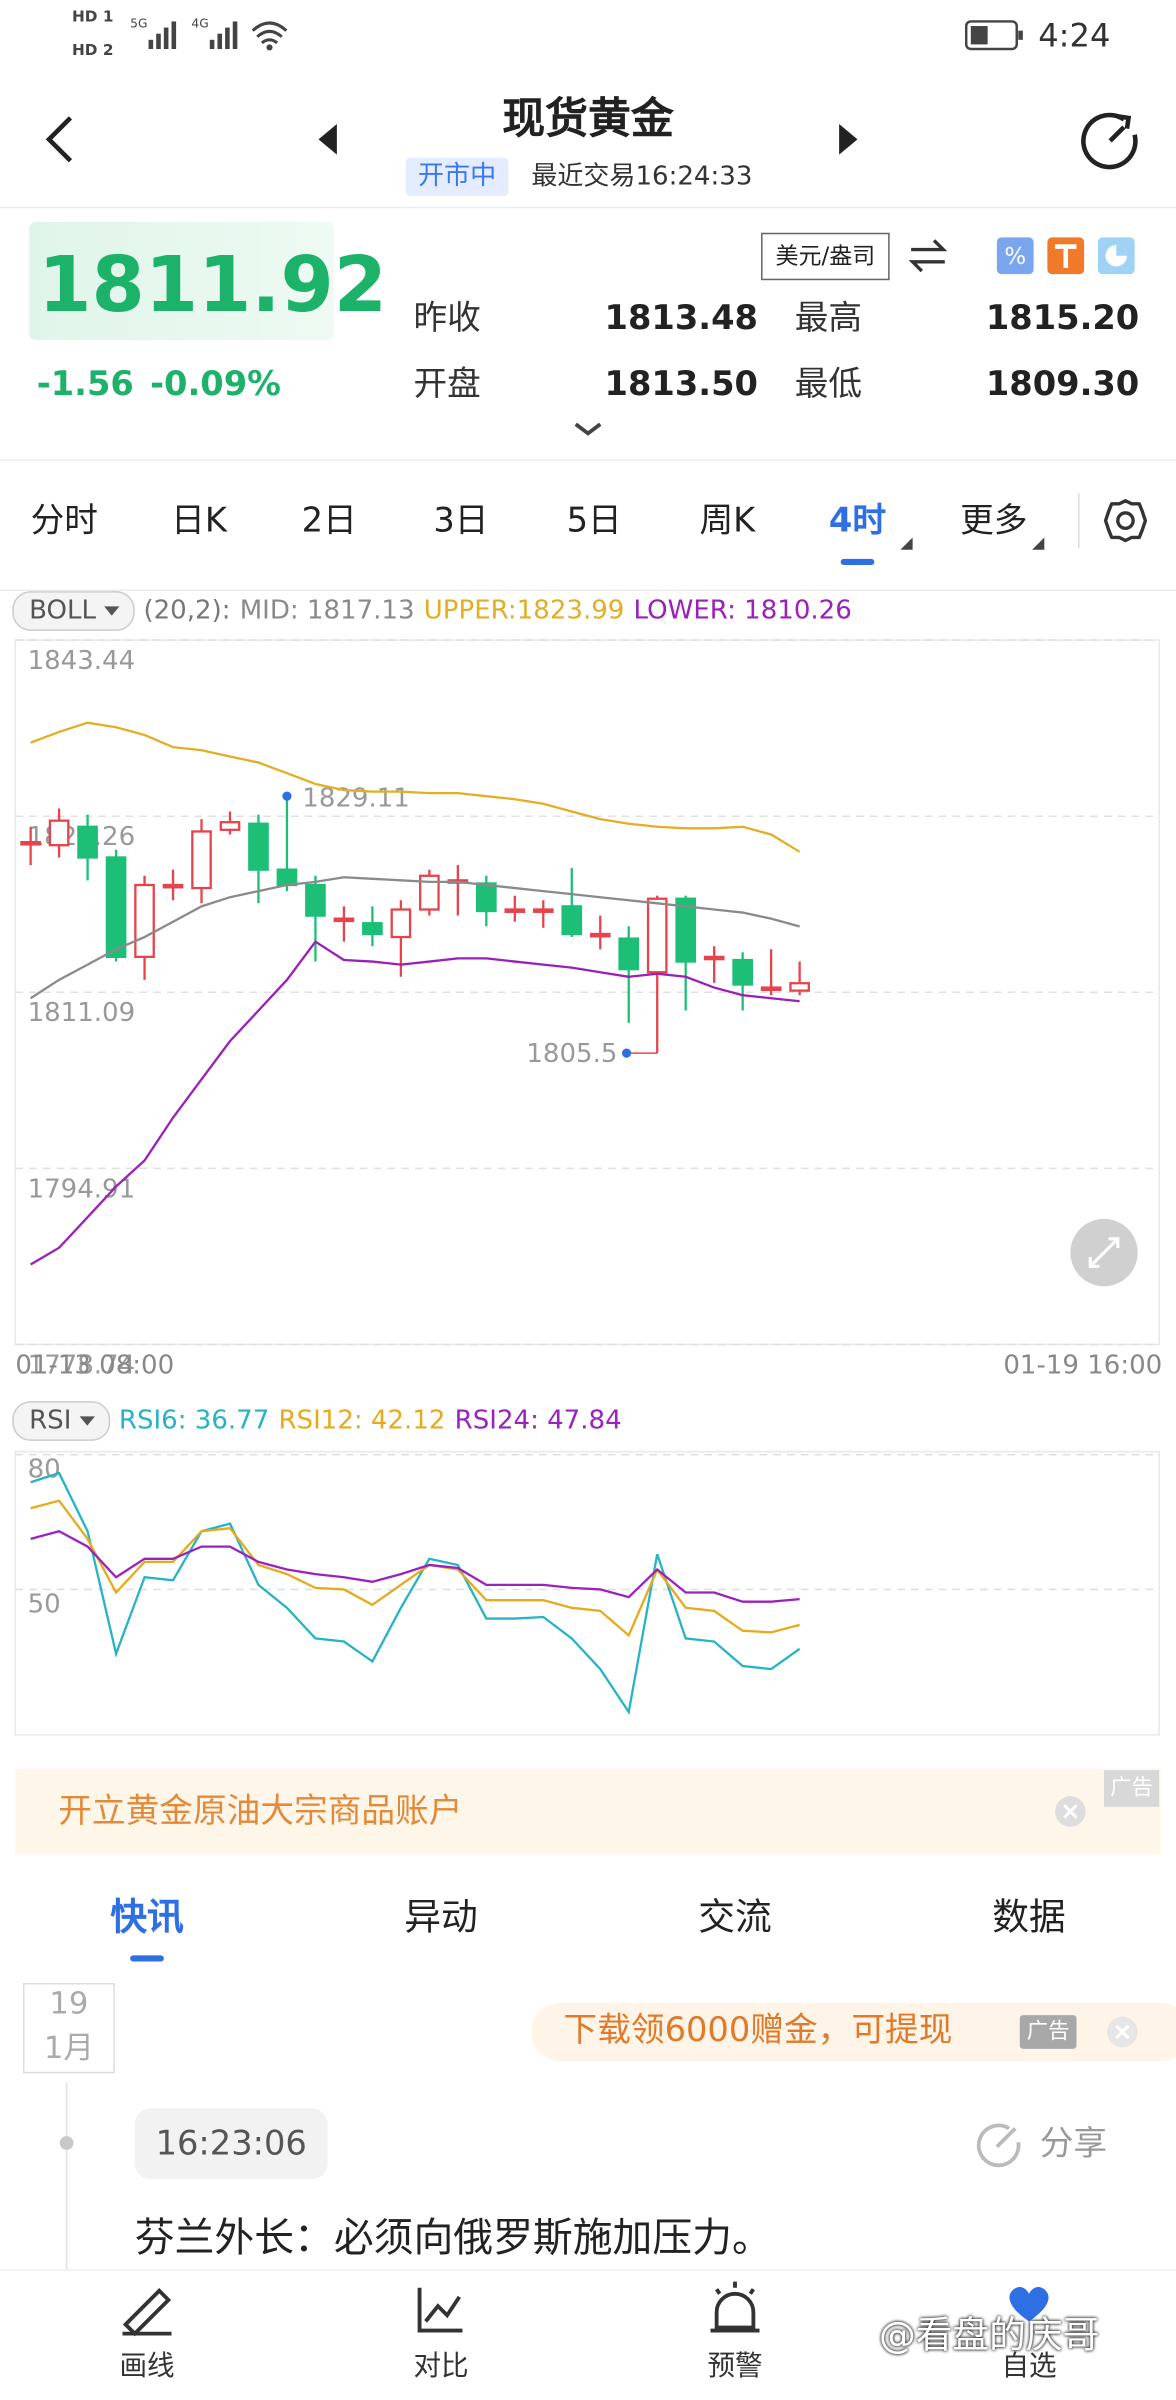  I want to click on date-day: 19, so click(69, 2003).